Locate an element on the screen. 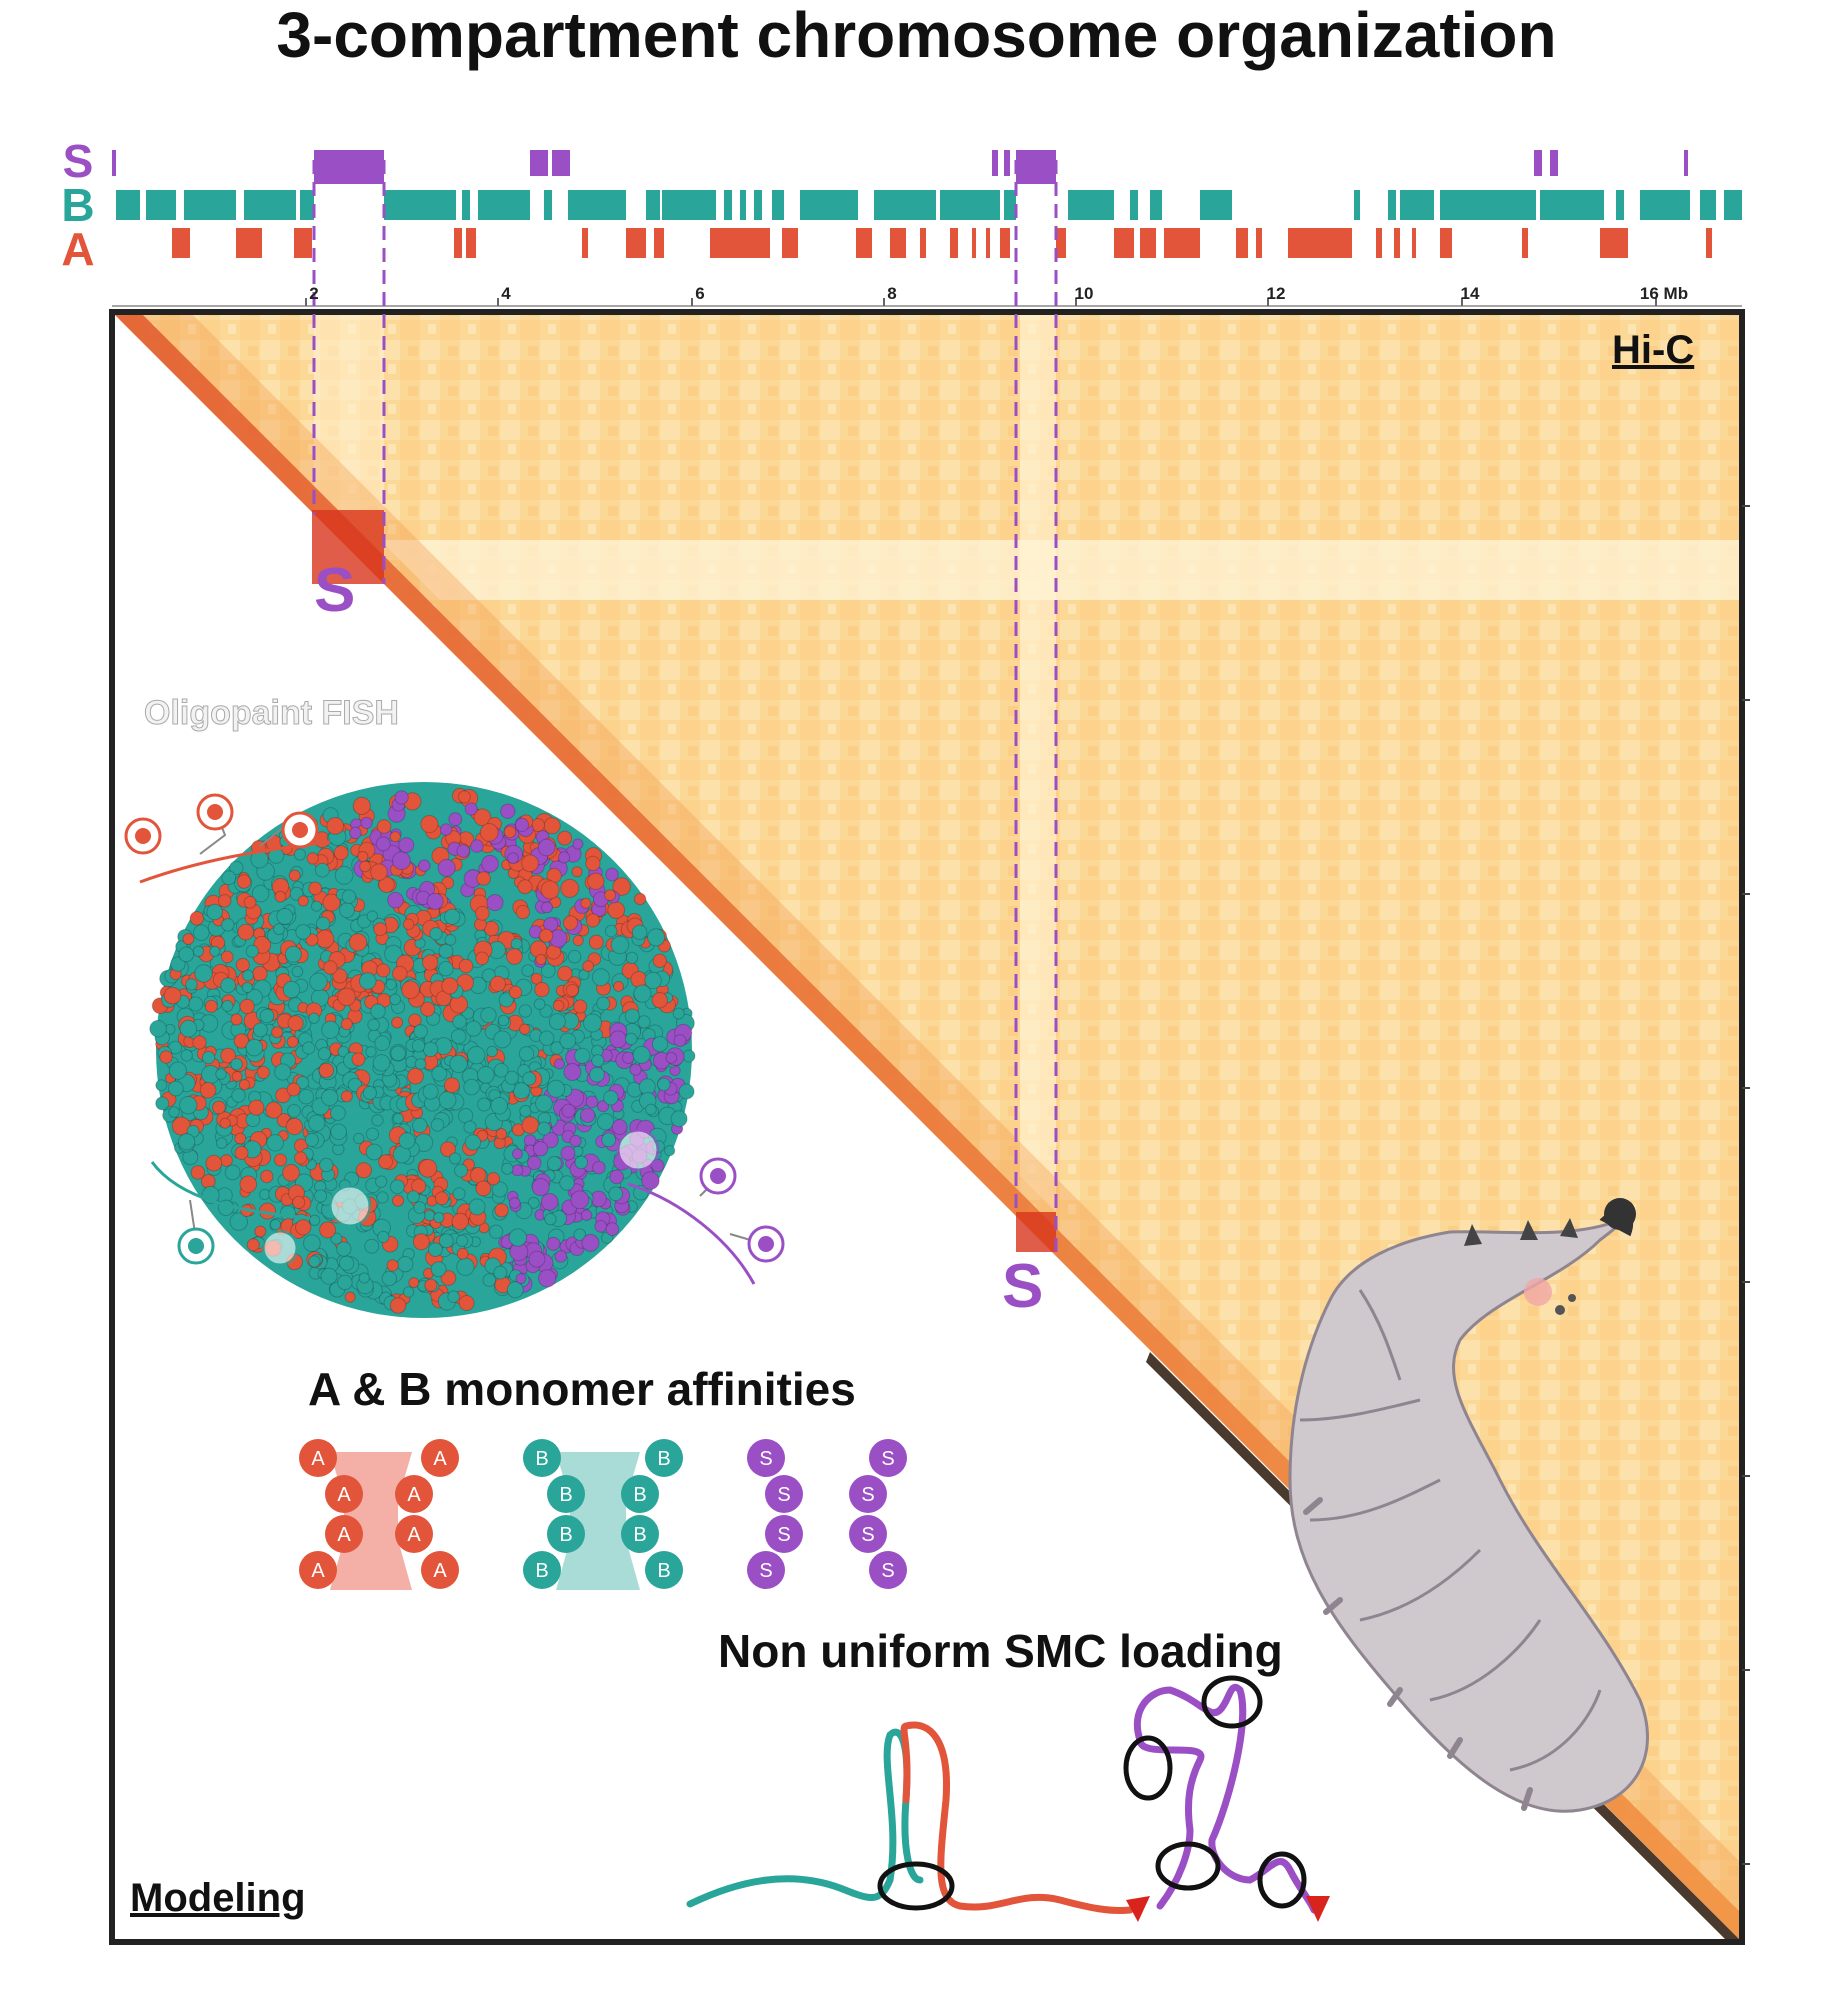  track-label-b: B is located at coordinates (78, 205).